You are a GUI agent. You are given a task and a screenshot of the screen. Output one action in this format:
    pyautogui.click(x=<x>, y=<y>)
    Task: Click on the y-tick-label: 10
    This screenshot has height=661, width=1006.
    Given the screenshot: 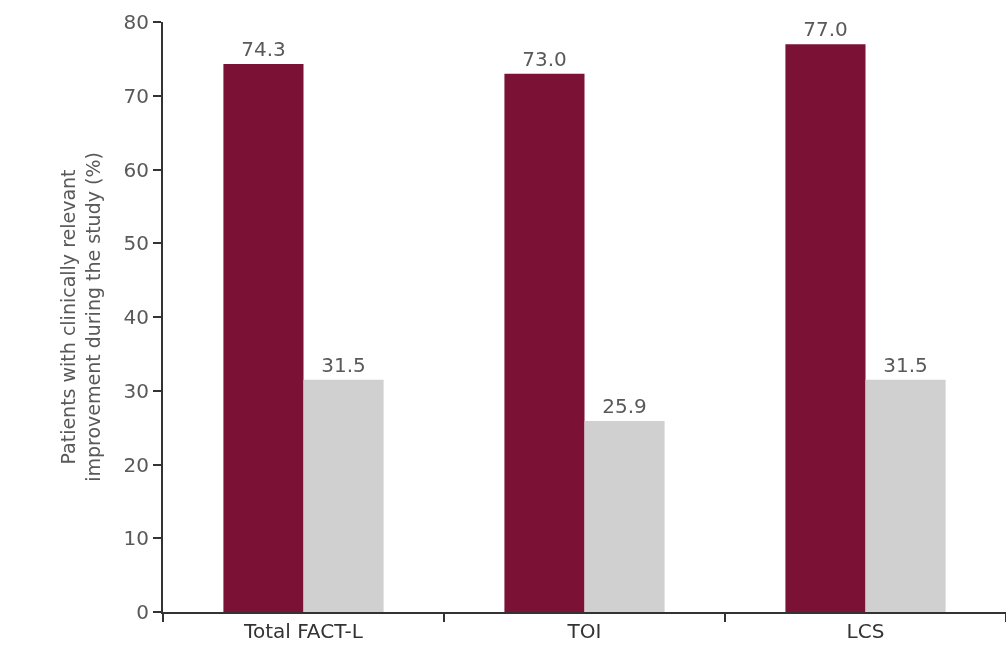 What is the action you would take?
    pyautogui.click(x=136, y=538)
    